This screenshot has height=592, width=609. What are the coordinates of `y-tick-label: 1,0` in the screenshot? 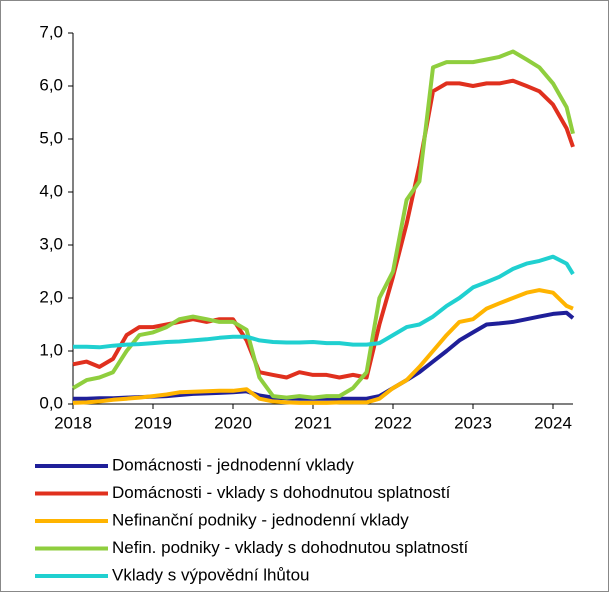 It's located at (51, 349).